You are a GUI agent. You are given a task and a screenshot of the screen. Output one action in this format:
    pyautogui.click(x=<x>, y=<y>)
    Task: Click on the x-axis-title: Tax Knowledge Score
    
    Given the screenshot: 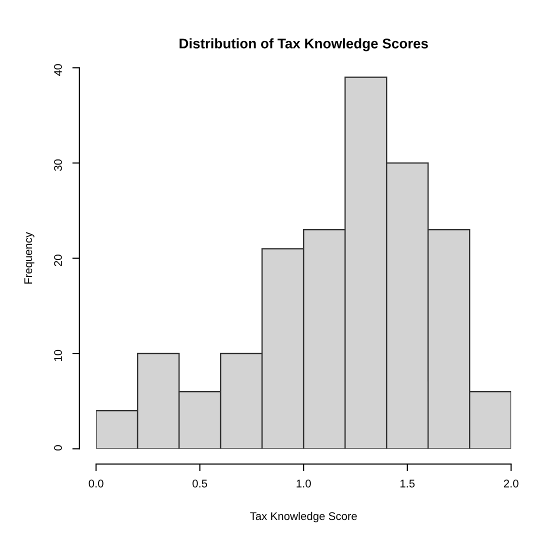 What is the action you would take?
    pyautogui.click(x=303, y=517)
    